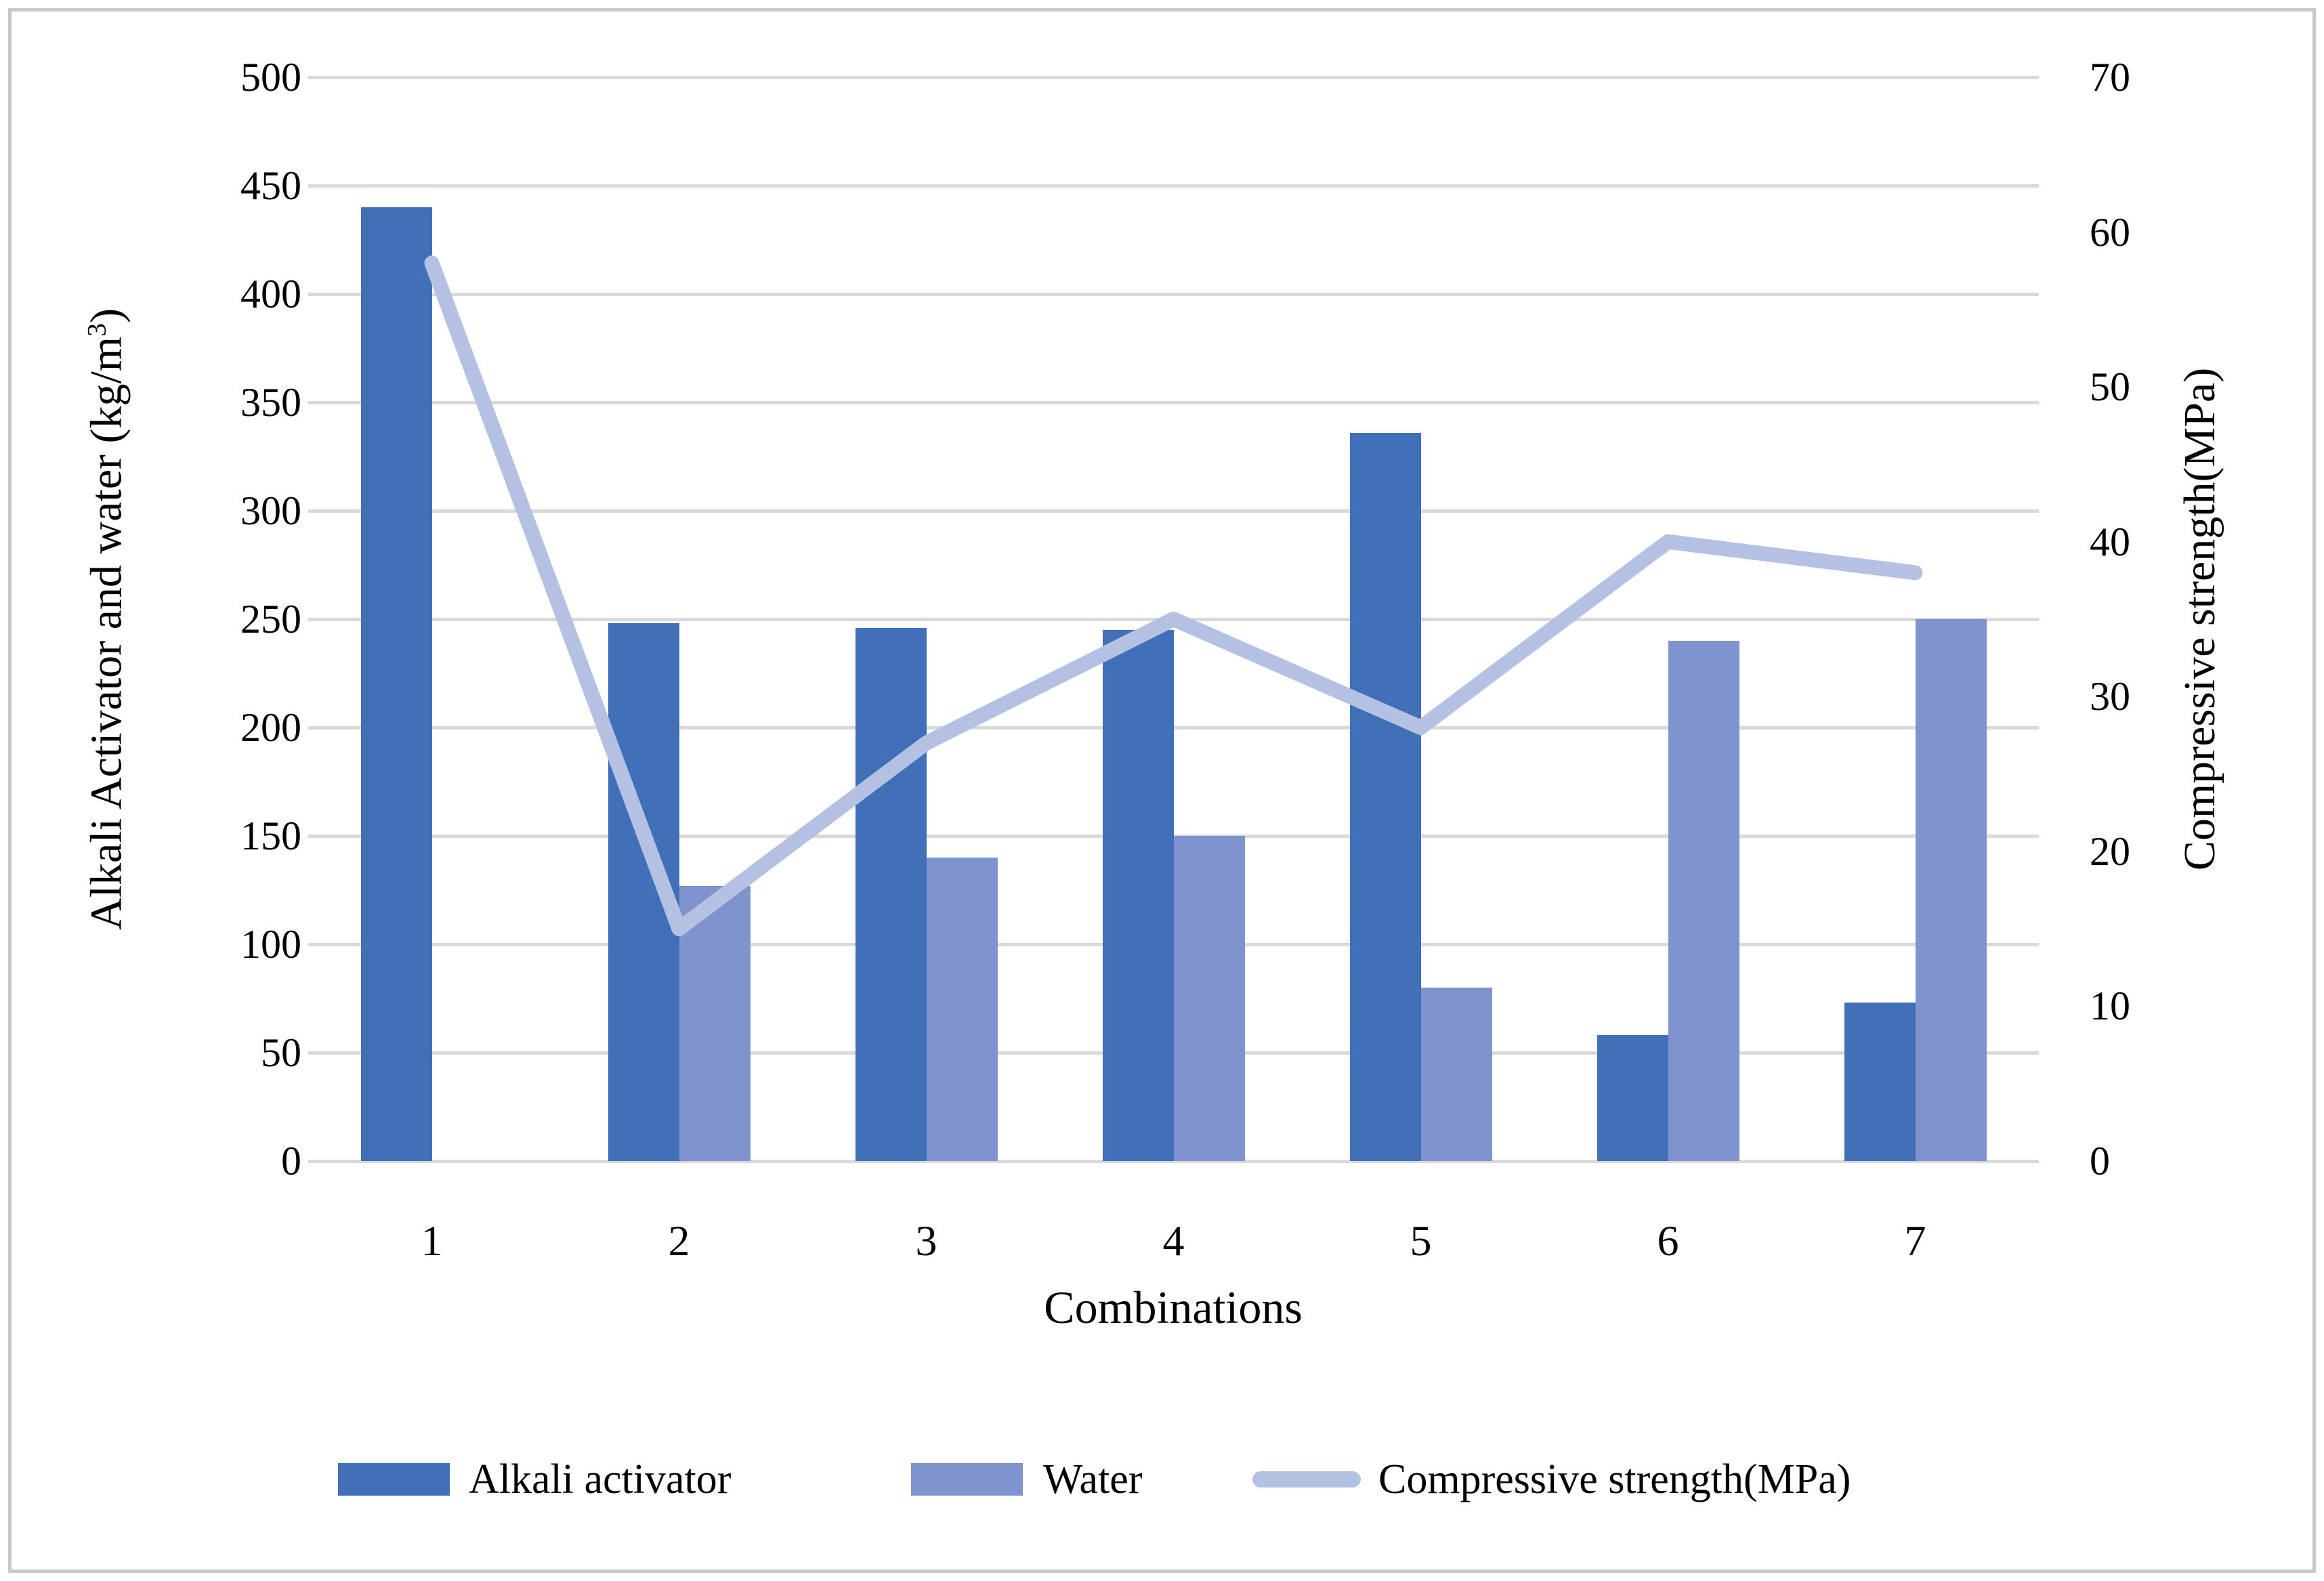 This screenshot has width=2324, height=1581. I want to click on x-axis-category-label-5: 5, so click(1421, 1241).